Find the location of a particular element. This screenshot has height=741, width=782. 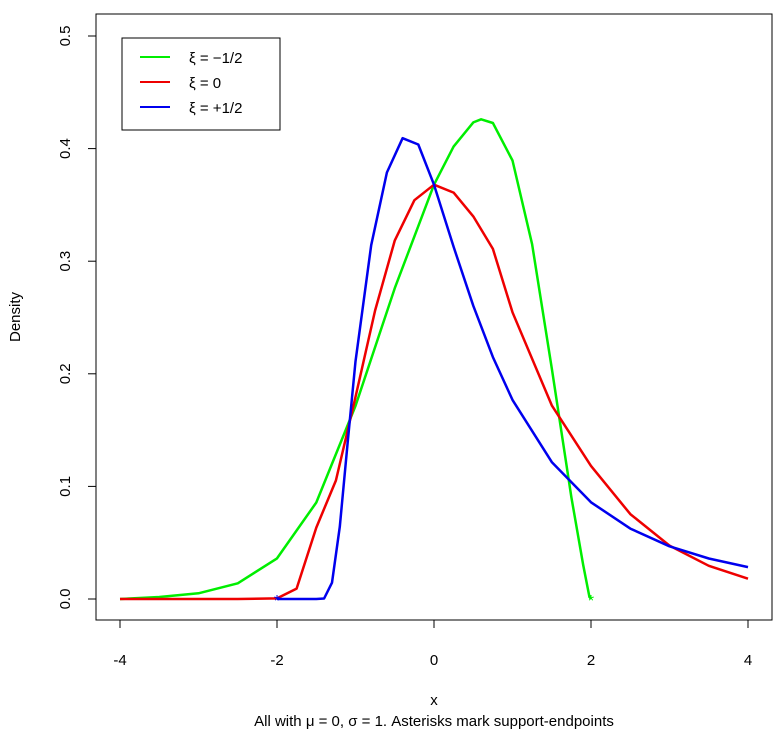

x-tick-label-4: 4 is located at coordinates (748, 660).